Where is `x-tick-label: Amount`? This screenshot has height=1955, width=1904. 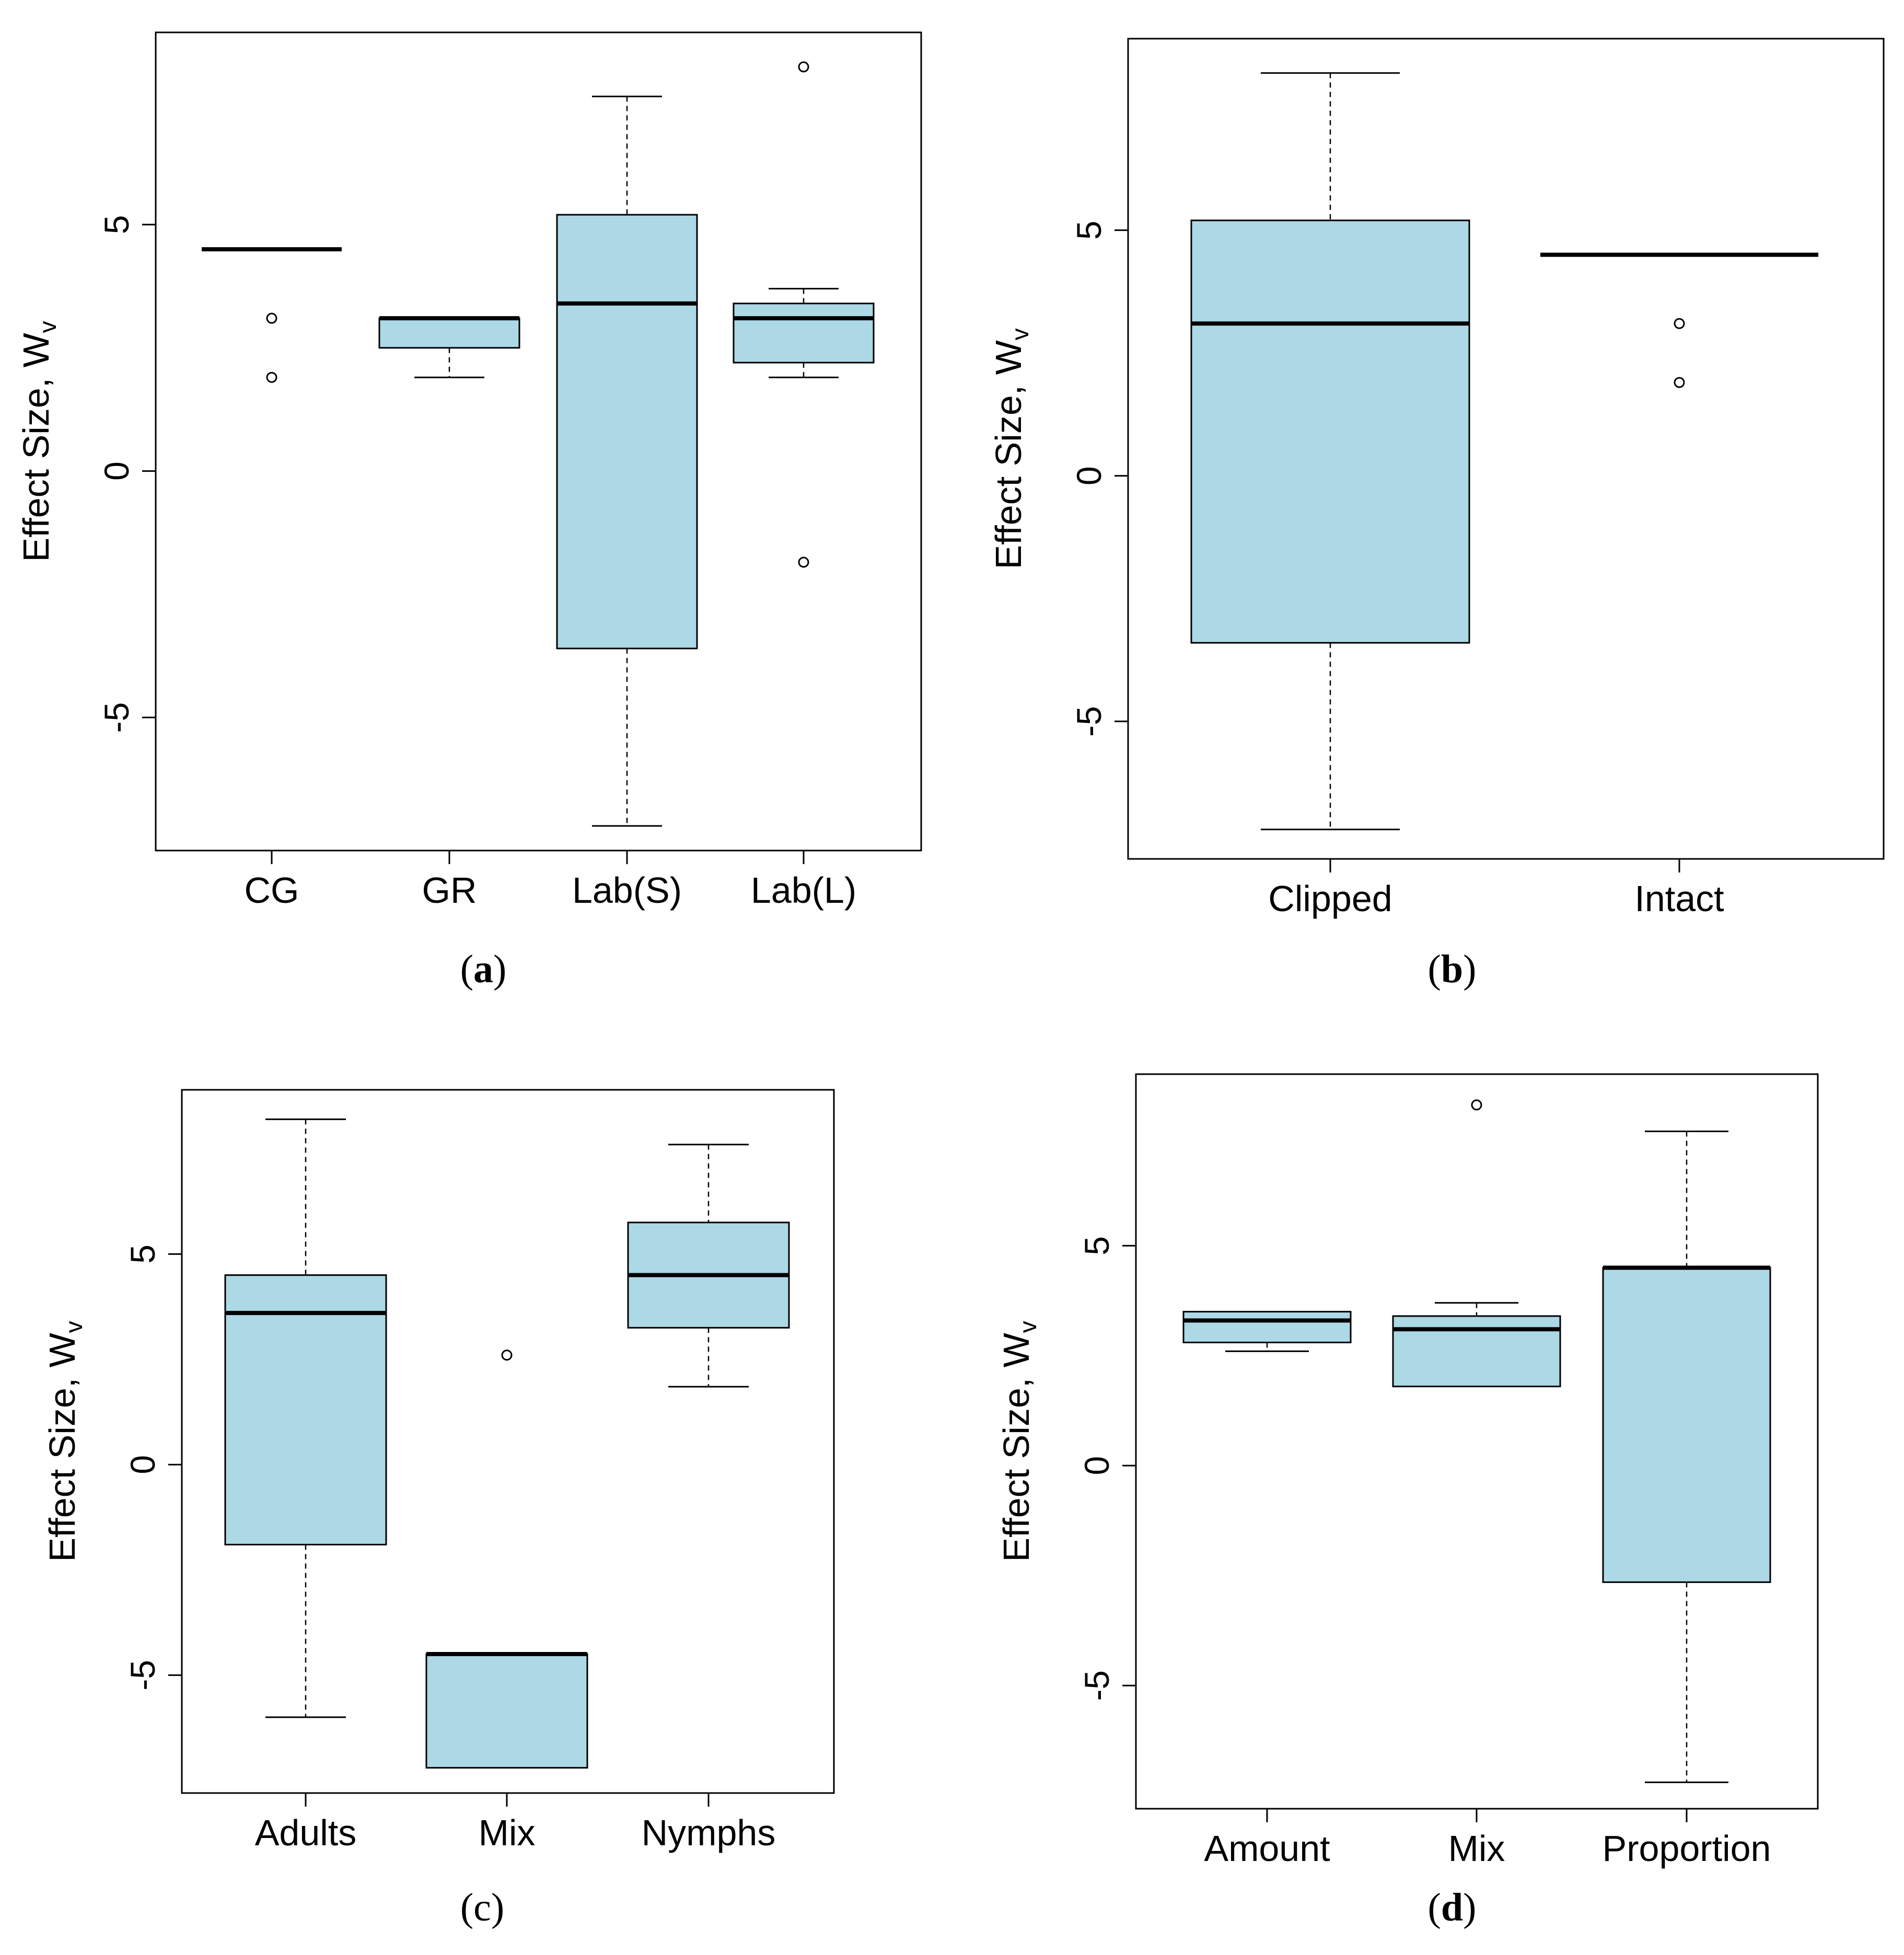 x-tick-label: Amount is located at coordinates (1267, 1849).